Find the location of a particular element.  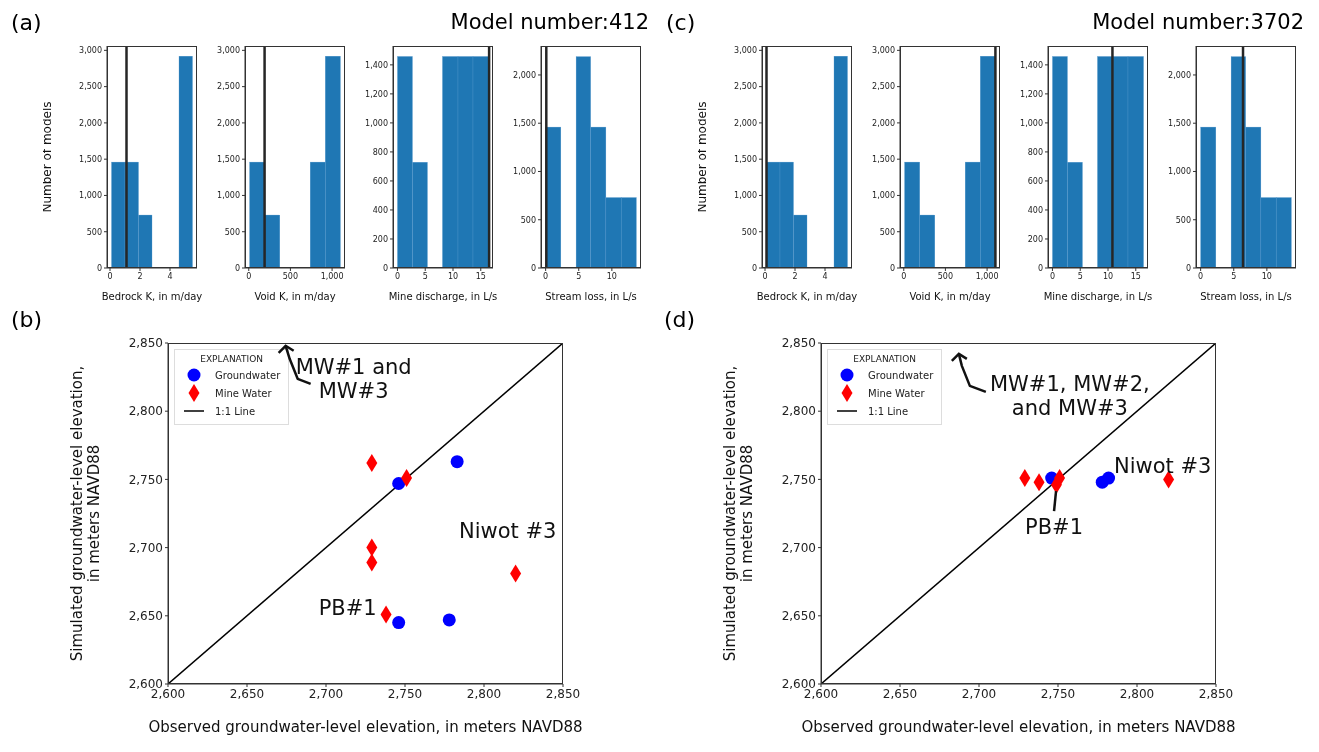

text: (c) is located at coordinates (681, 22).